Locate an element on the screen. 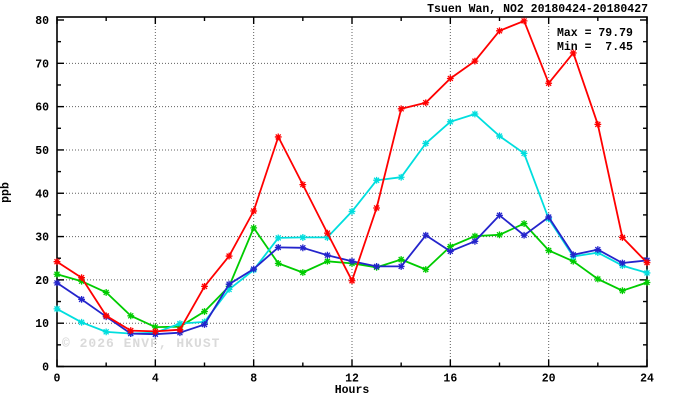  x-tick-label: 4 is located at coordinates (155, 379).